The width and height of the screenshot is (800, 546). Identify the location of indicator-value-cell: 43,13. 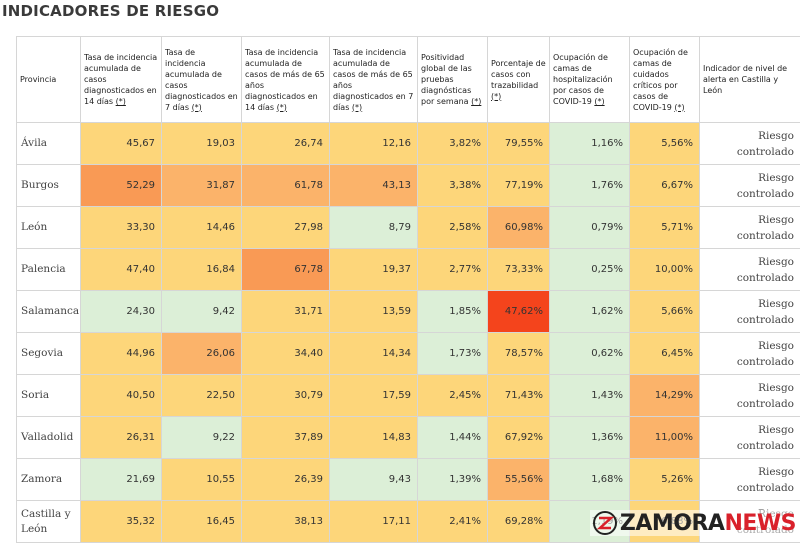
(373, 185).